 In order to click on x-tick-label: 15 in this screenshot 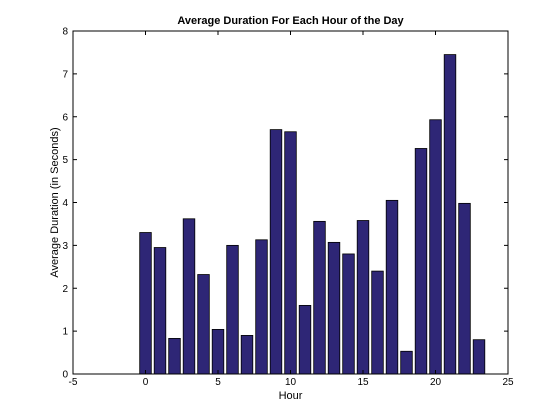, I will do `click(363, 382)`.